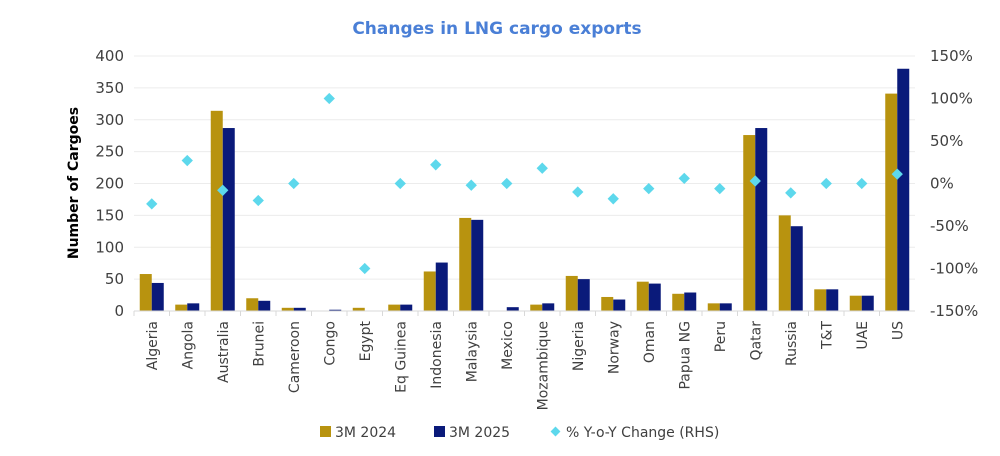  What do you see at coordinates (223, 190) in the screenshot?
I see `yoy-point-australia` at bounding box center [223, 190].